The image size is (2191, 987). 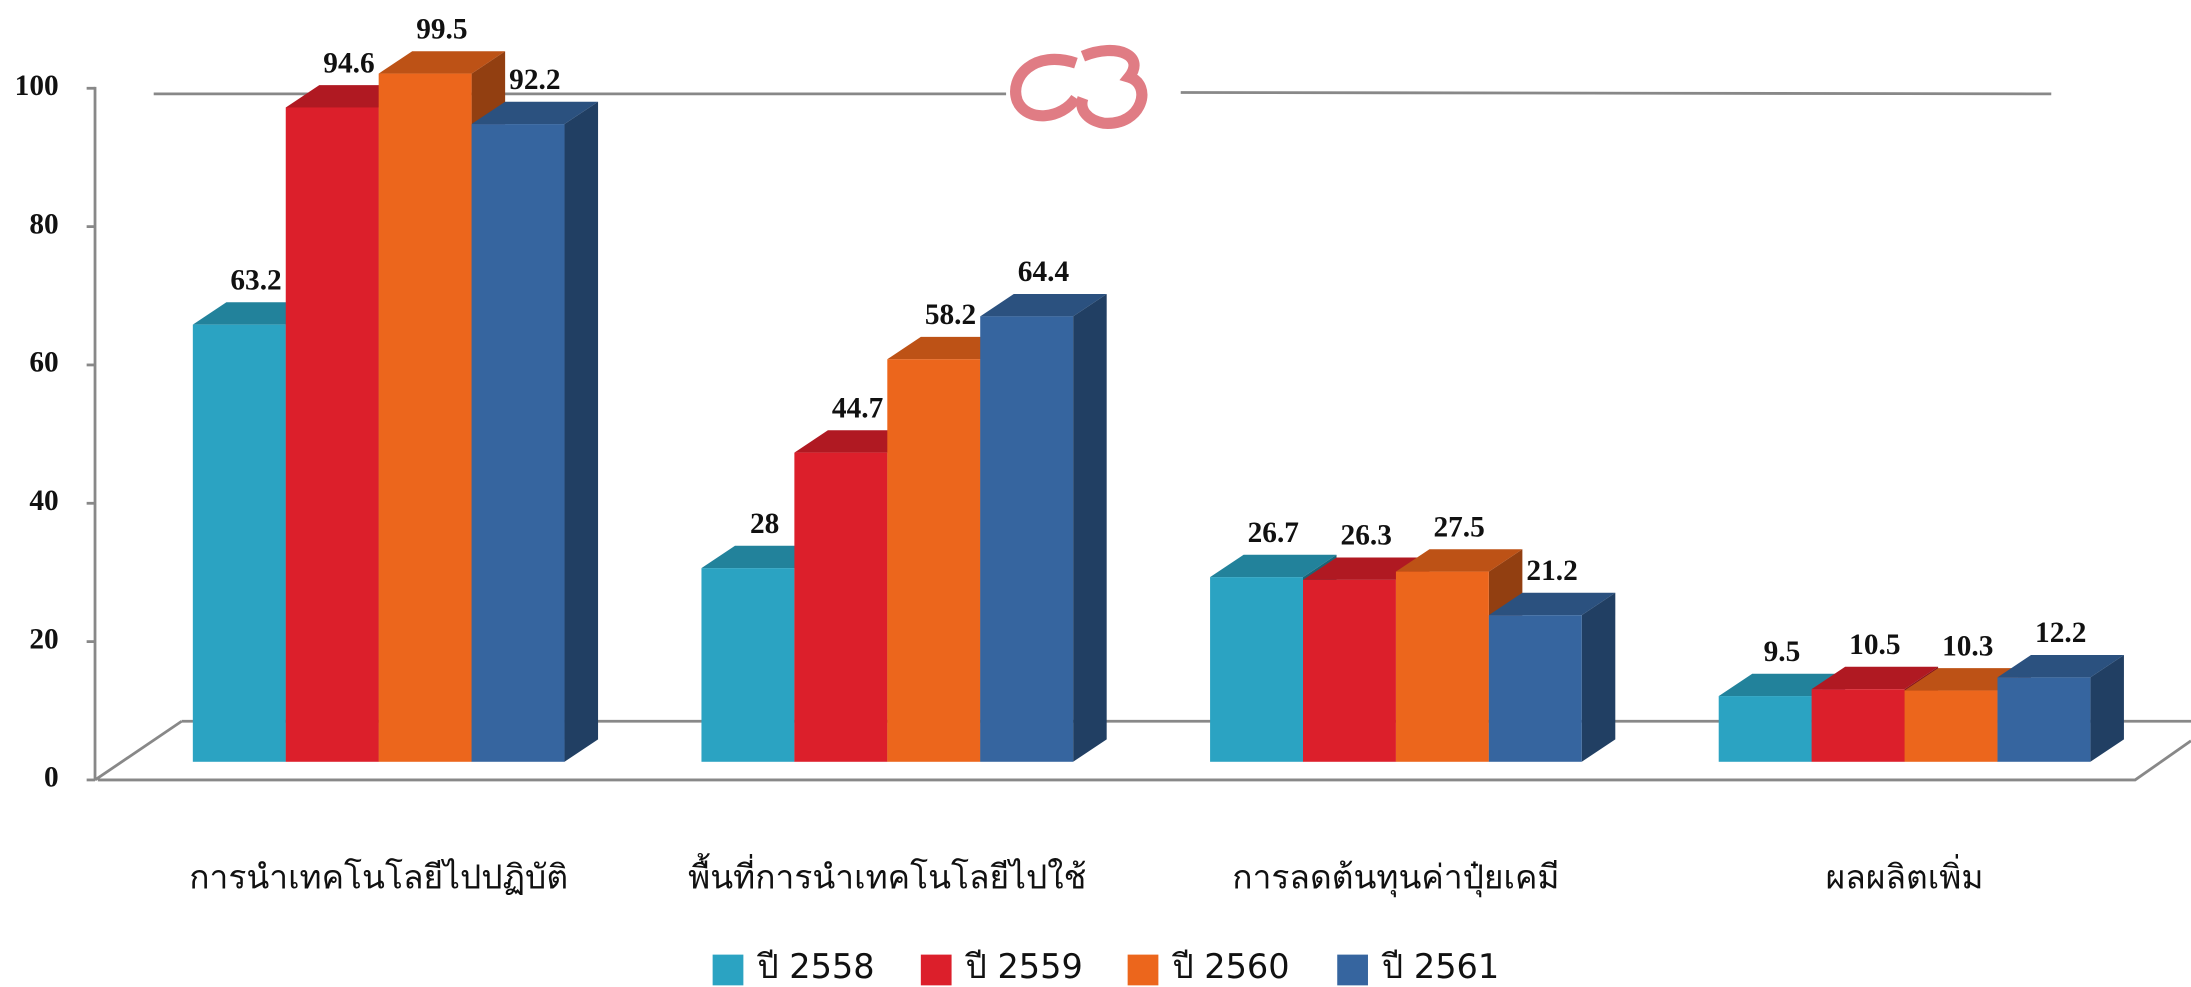 What do you see at coordinates (1230, 966) in the screenshot?
I see `legend-label: ปี 2560` at bounding box center [1230, 966].